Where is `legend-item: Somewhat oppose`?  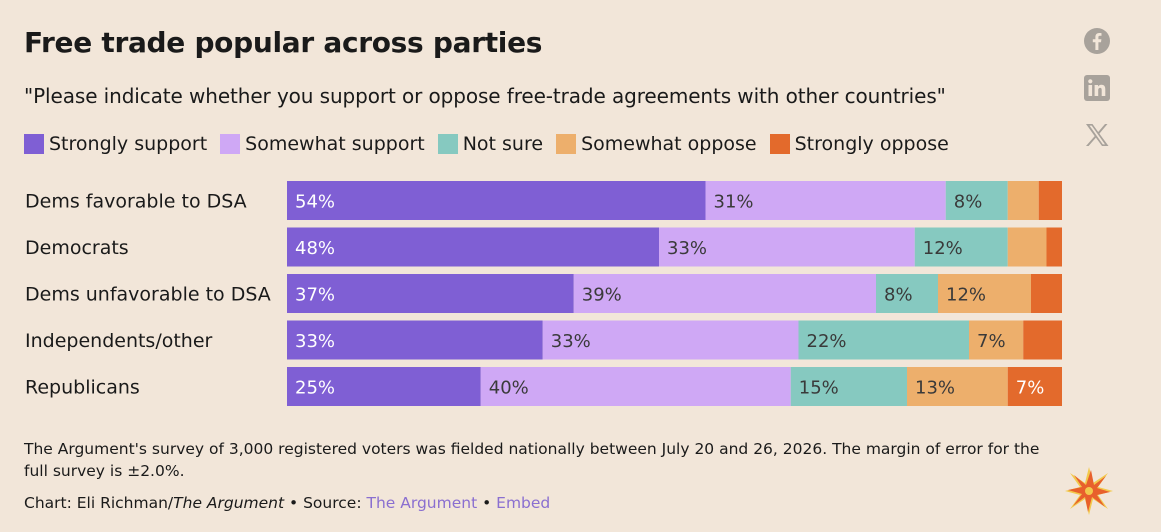
legend-item: Somewhat oppose is located at coordinates (656, 144).